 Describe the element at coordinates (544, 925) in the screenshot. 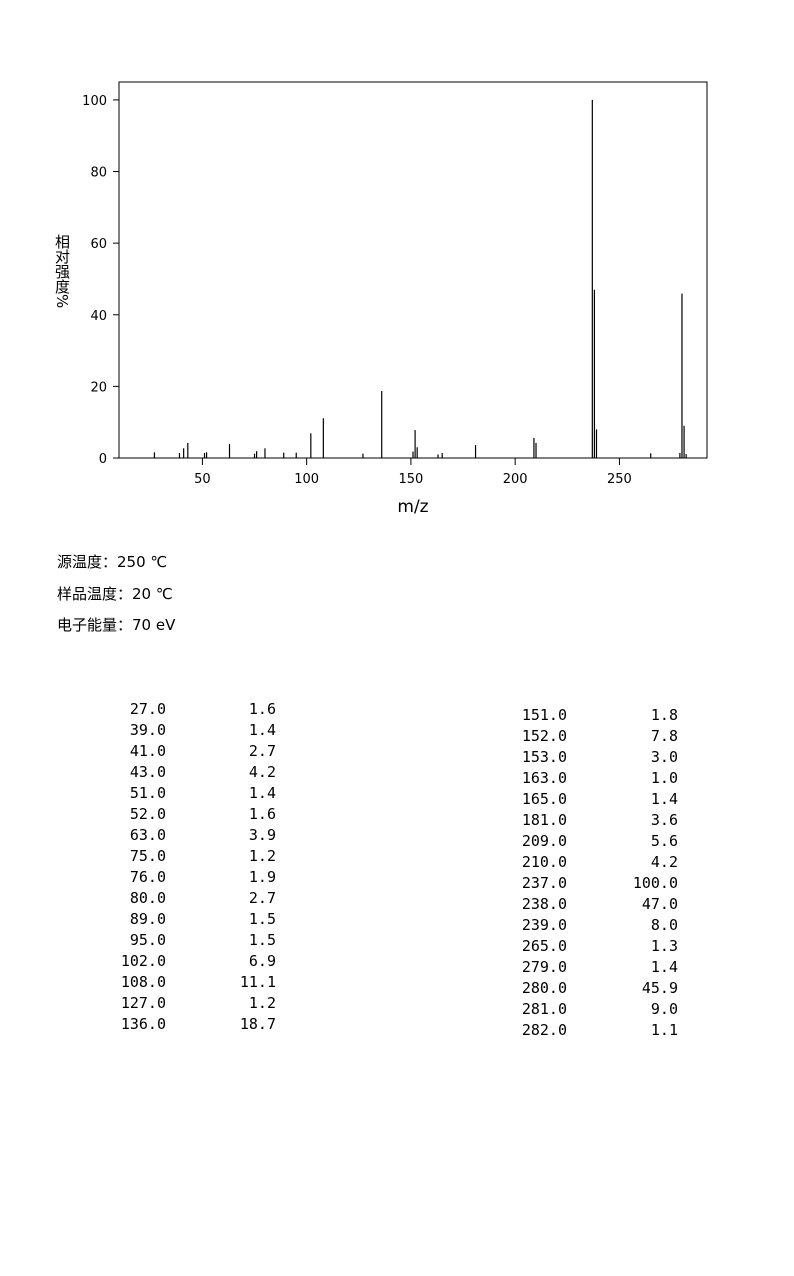

I see `mz-cell: 239.0` at that location.